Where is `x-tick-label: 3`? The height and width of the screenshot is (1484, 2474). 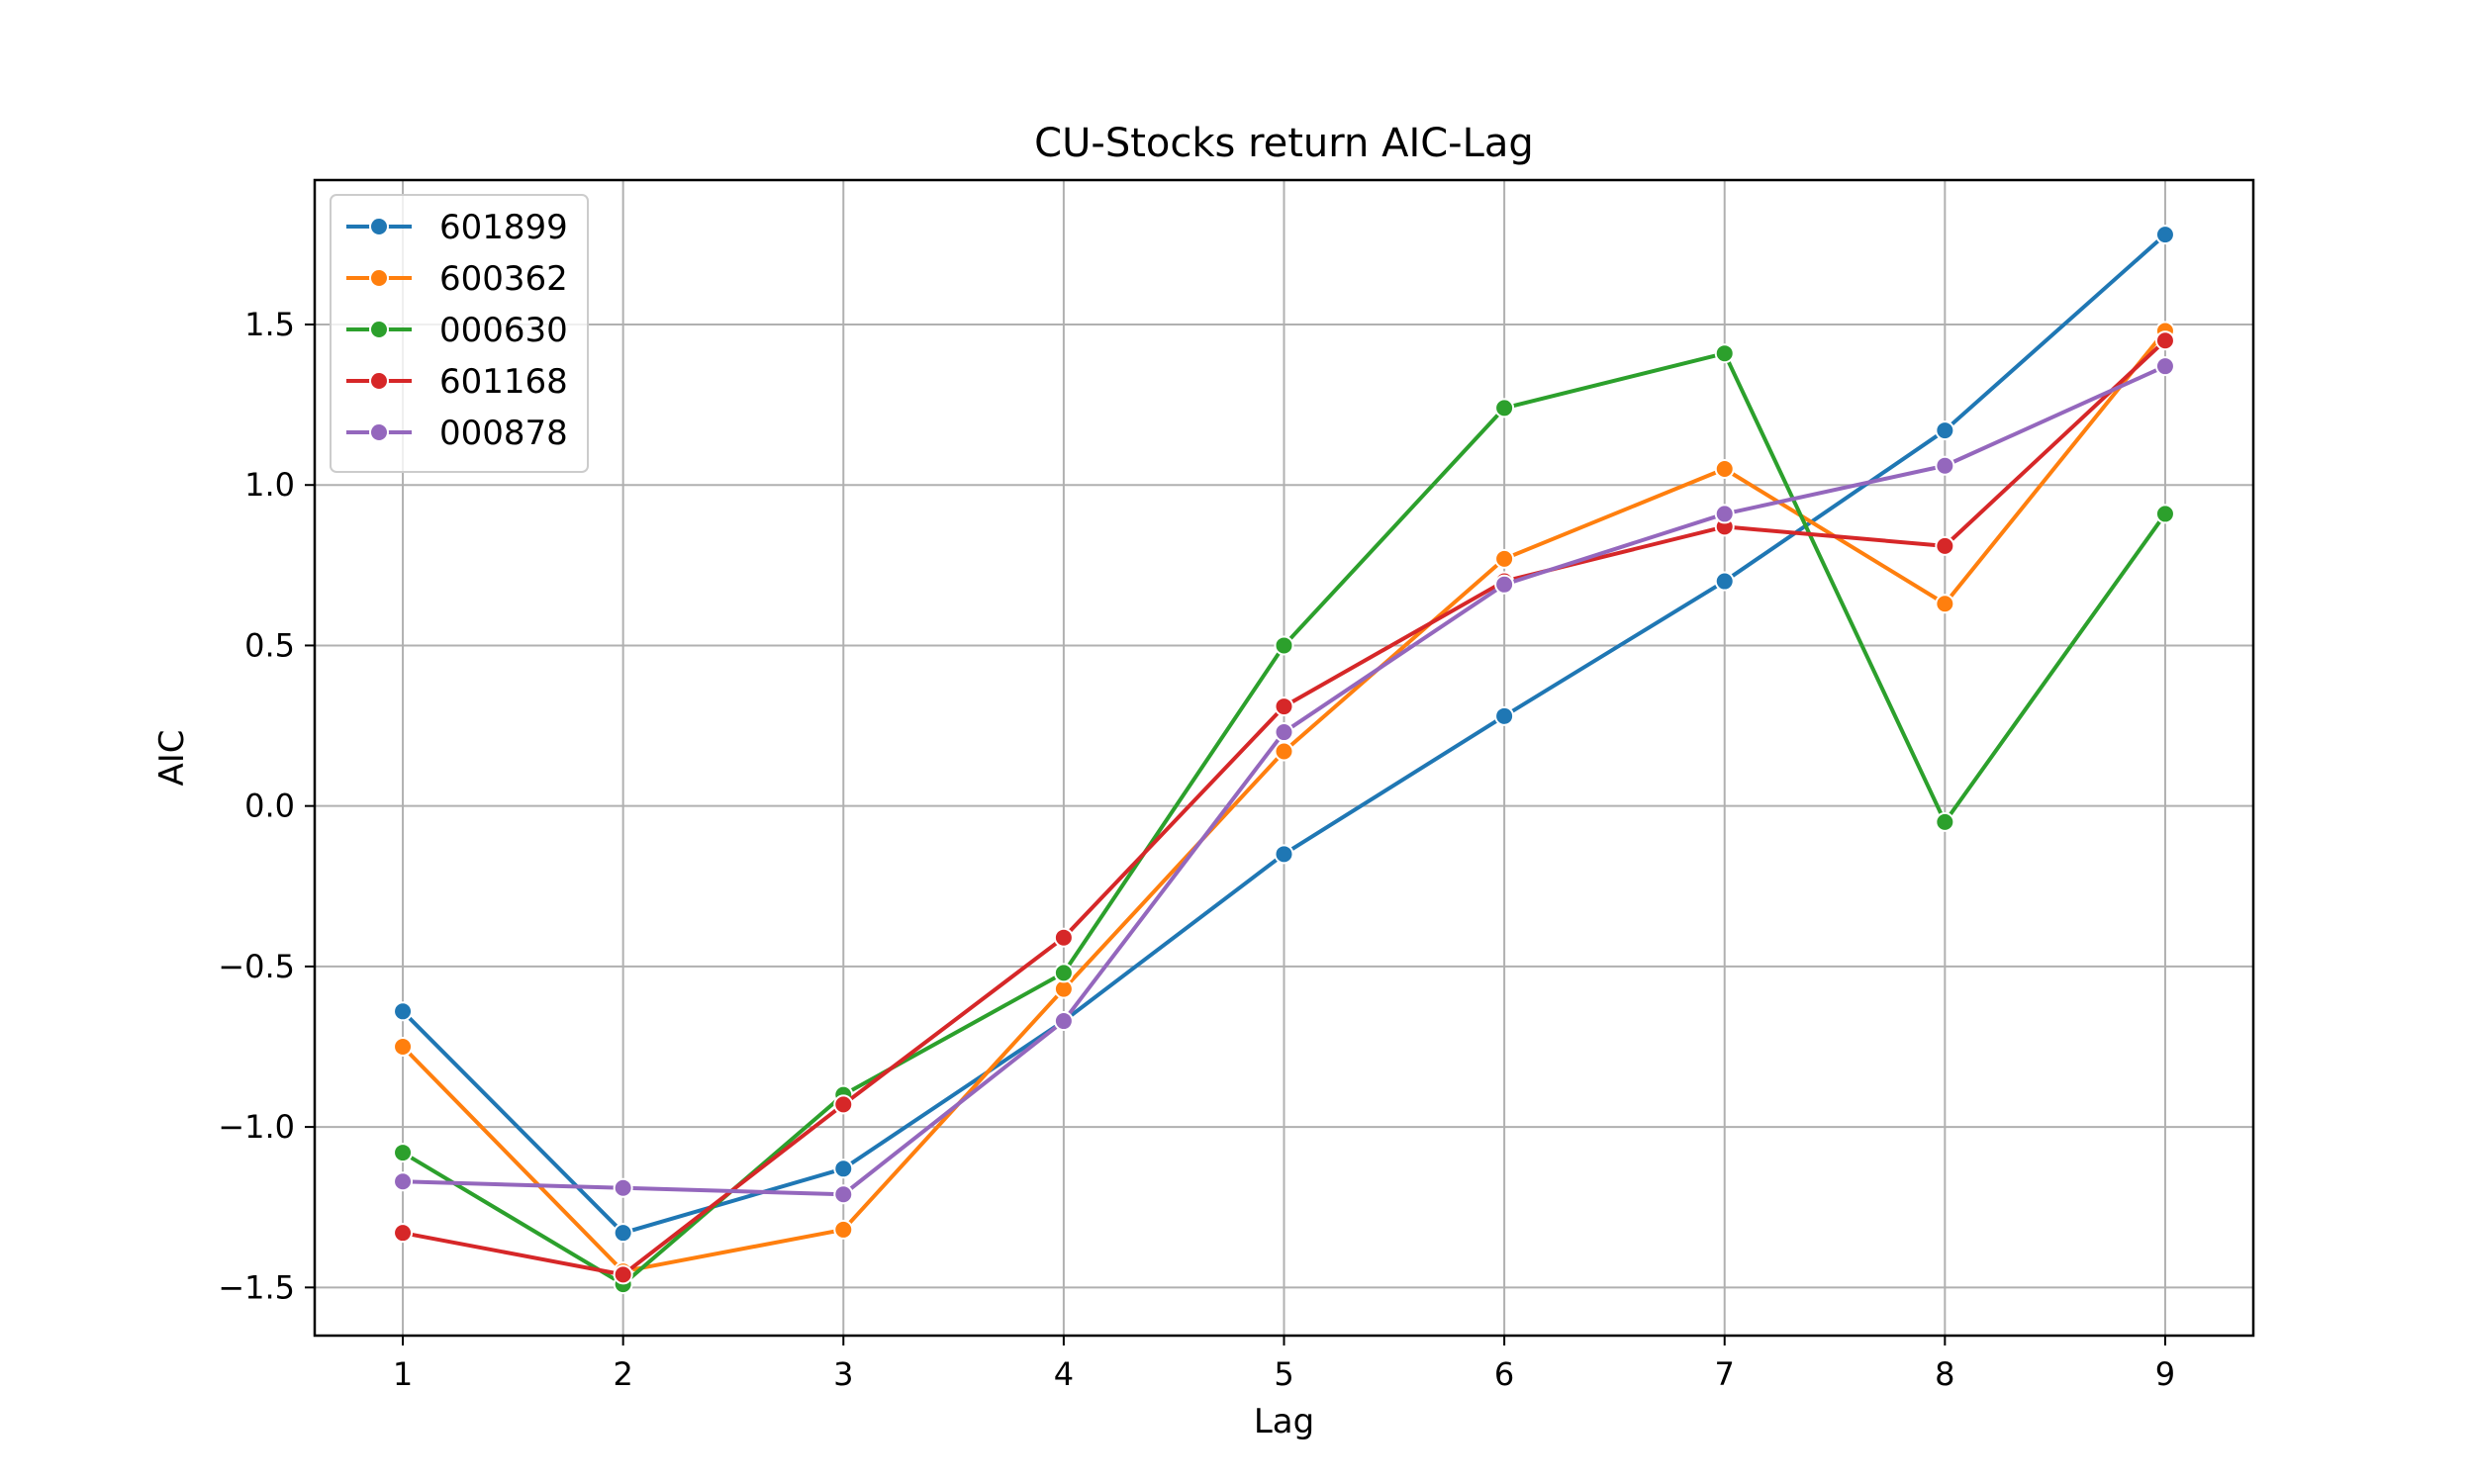 x-tick-label: 3 is located at coordinates (843, 1374).